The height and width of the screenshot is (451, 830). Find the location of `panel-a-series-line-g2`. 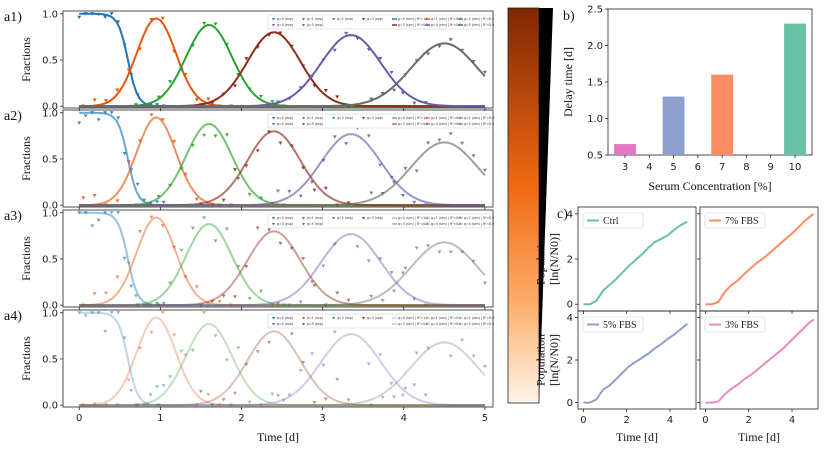

panel-a-series-line-g2 is located at coordinates (282, 65).